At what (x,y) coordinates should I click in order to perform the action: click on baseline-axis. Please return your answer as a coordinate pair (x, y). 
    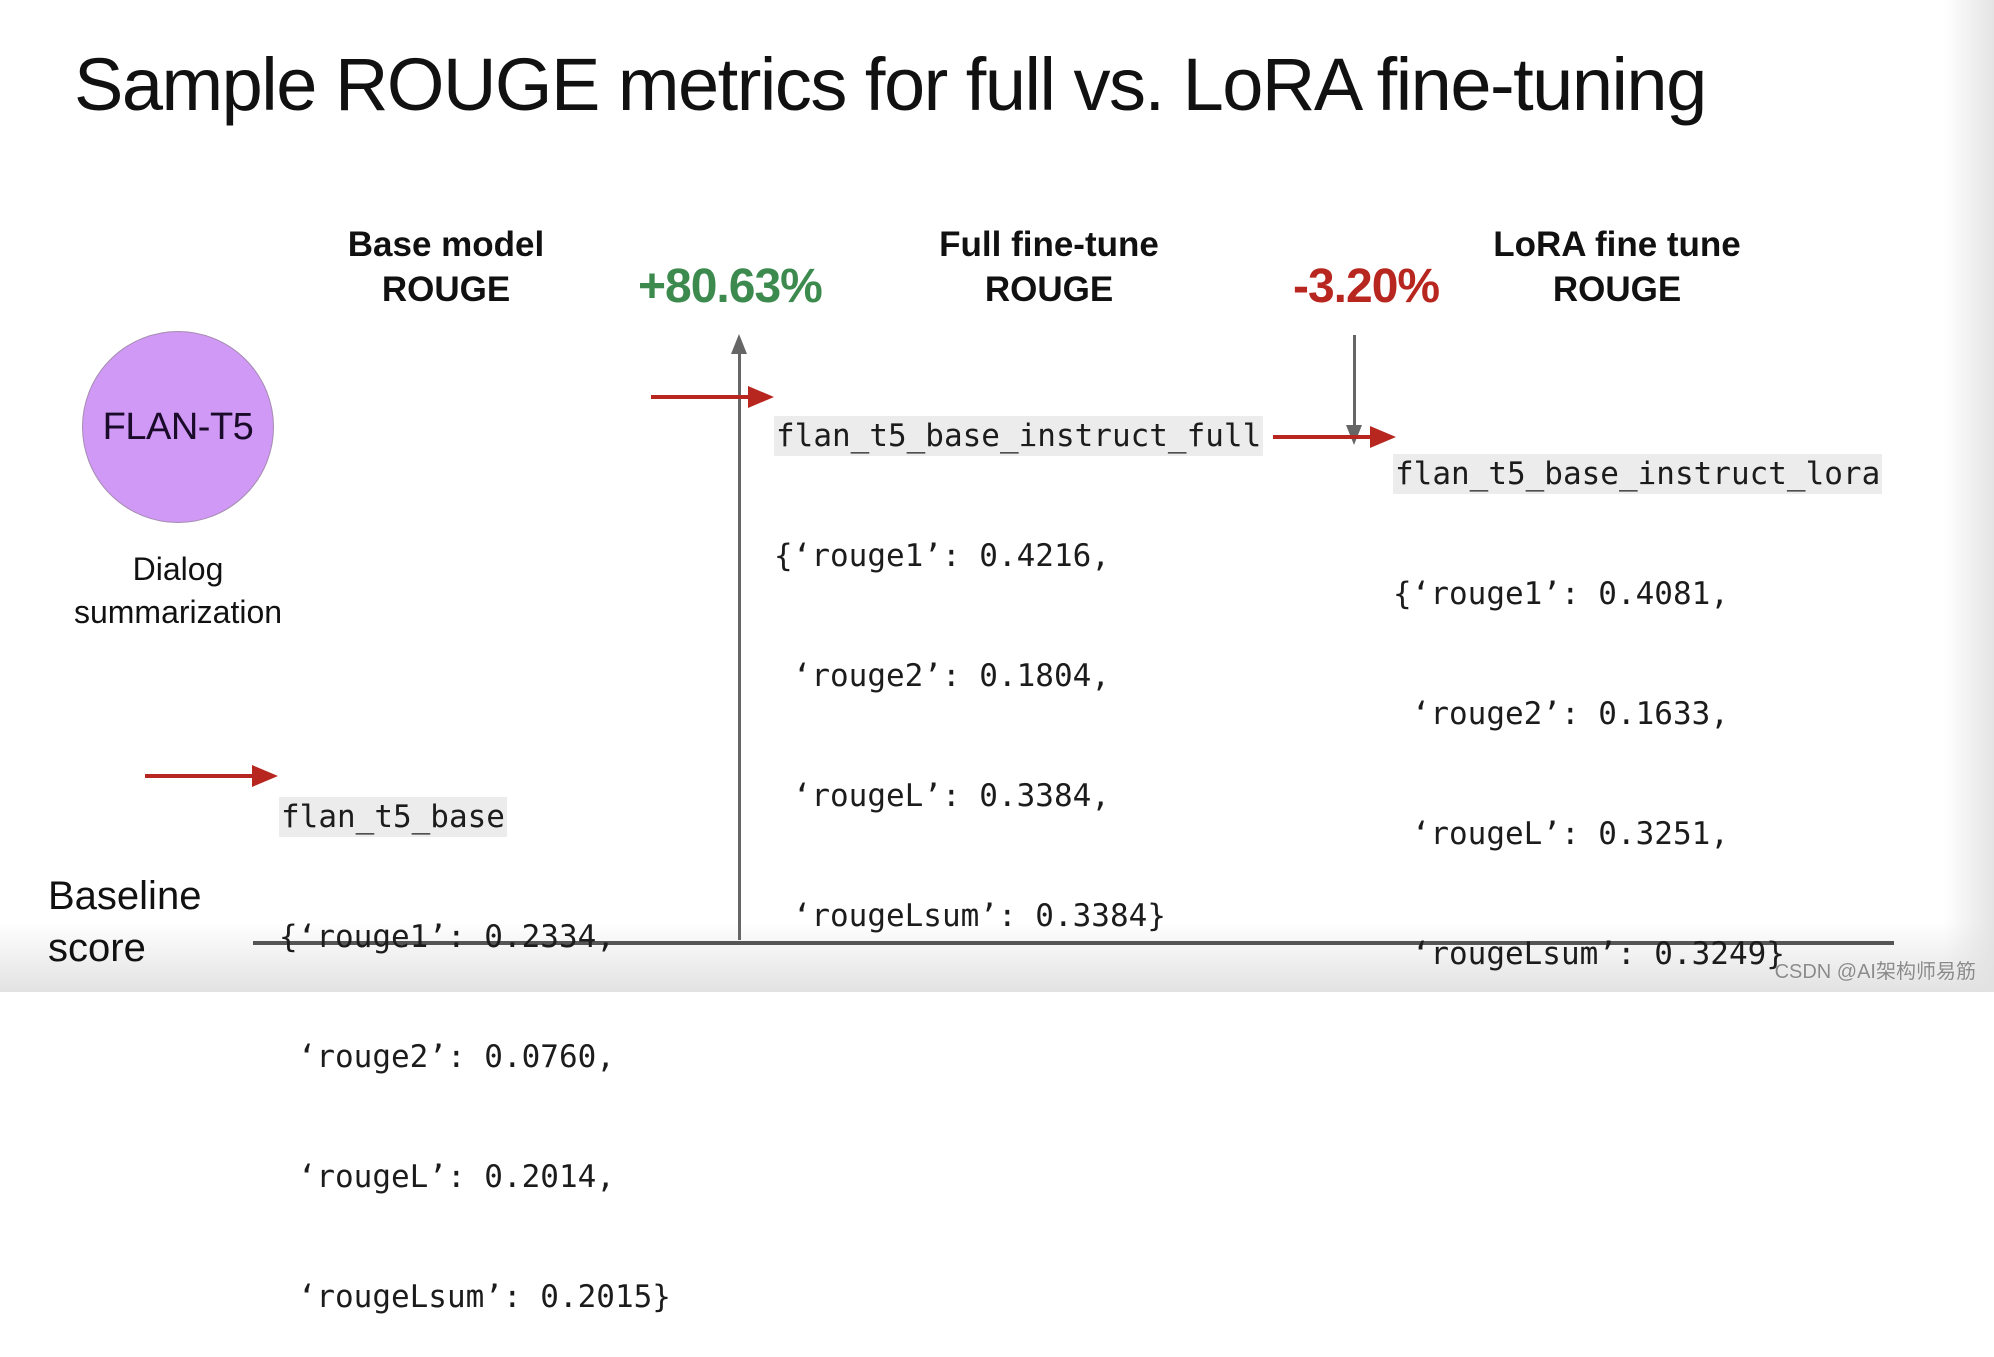
    Looking at the image, I should click on (1073, 943).